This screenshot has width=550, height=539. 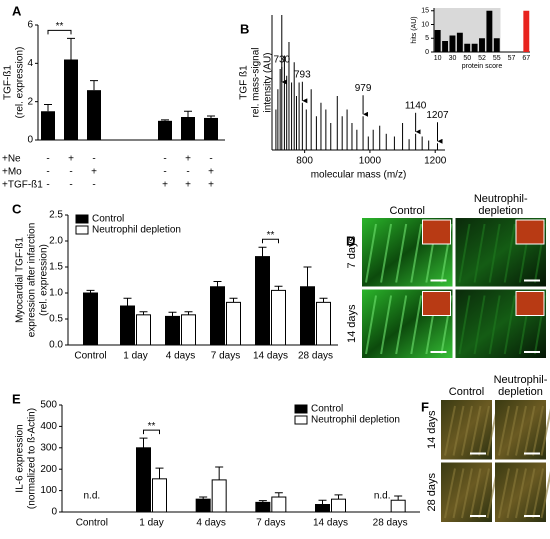 What do you see at coordinates (432, 491) in the screenshot?
I see `row-heading: 28 days` at bounding box center [432, 491].